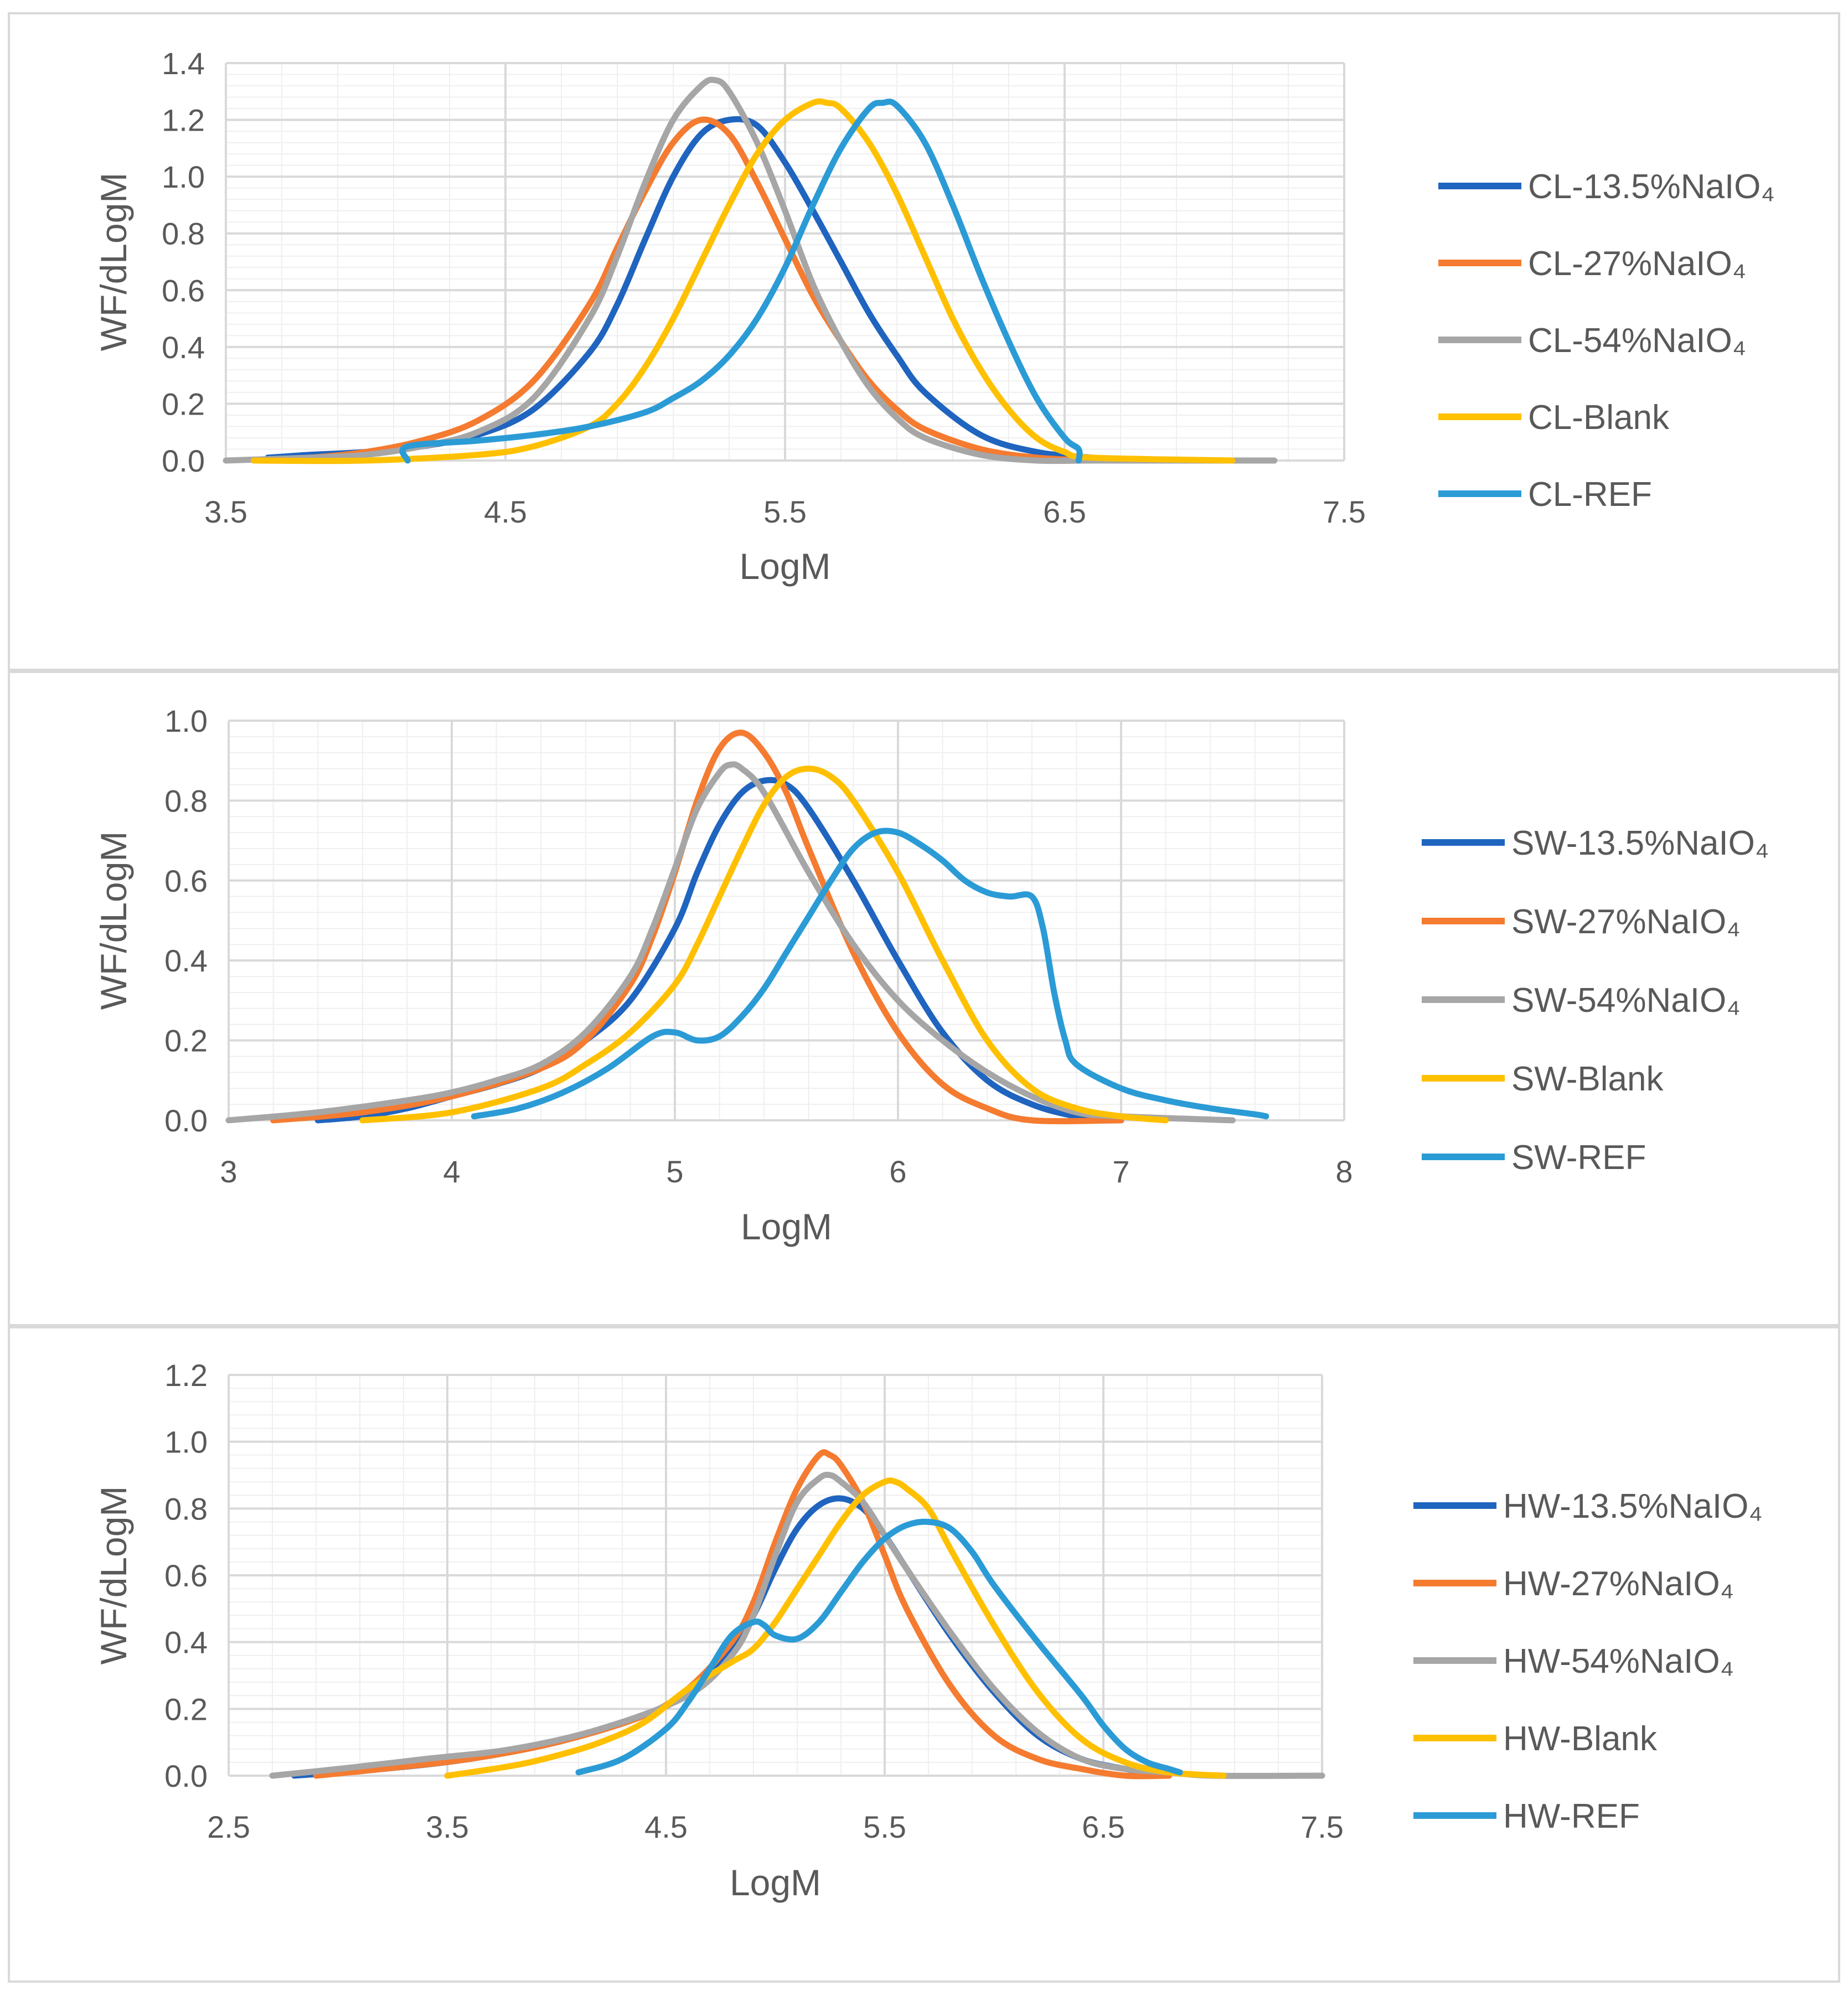 The image size is (1848, 1991). Describe the element at coordinates (228, 1827) in the screenshot. I see `c2-x-tick-label: 2.5` at that location.